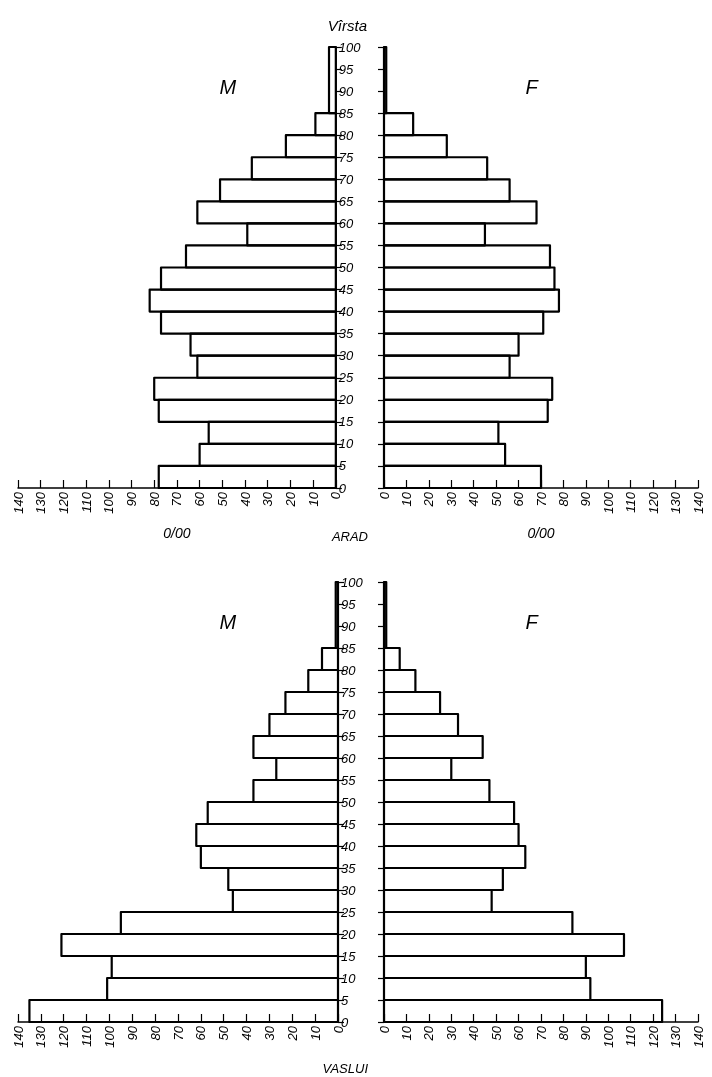  Describe the element at coordinates (349, 536) in the screenshot. I see `text: ARAD` at that location.